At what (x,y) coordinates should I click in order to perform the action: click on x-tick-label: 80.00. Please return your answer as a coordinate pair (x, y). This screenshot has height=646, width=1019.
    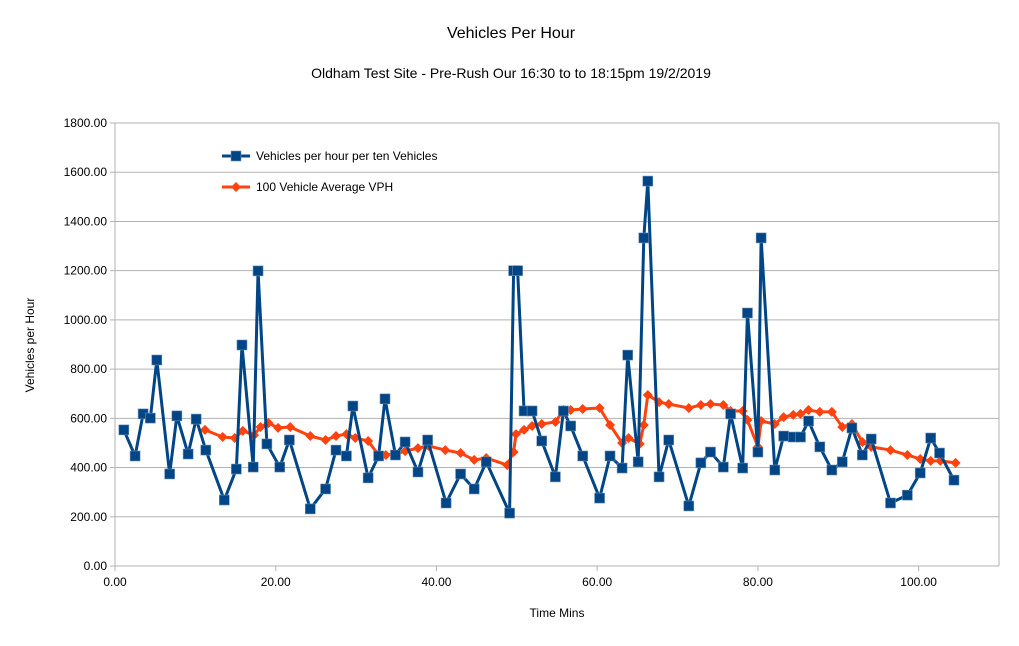
    Looking at the image, I should click on (758, 582).